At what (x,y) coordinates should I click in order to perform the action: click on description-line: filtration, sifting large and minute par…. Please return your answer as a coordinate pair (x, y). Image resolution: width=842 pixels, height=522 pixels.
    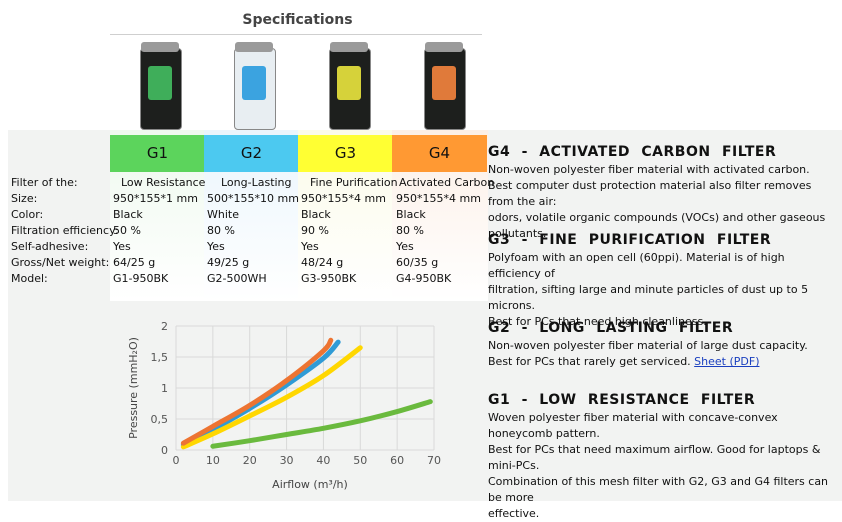
    Looking at the image, I should click on (648, 297).